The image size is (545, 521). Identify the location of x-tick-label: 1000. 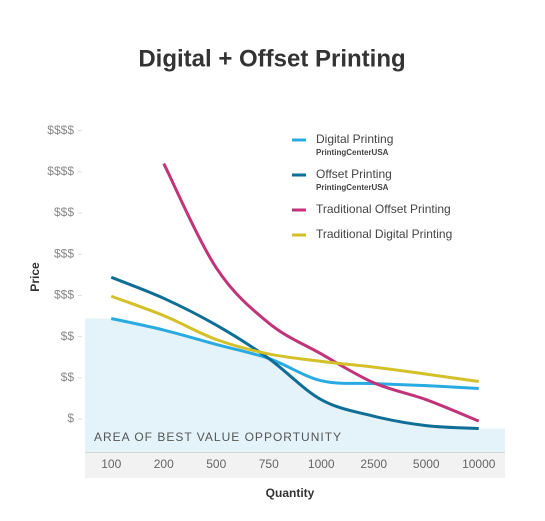
(321, 464).